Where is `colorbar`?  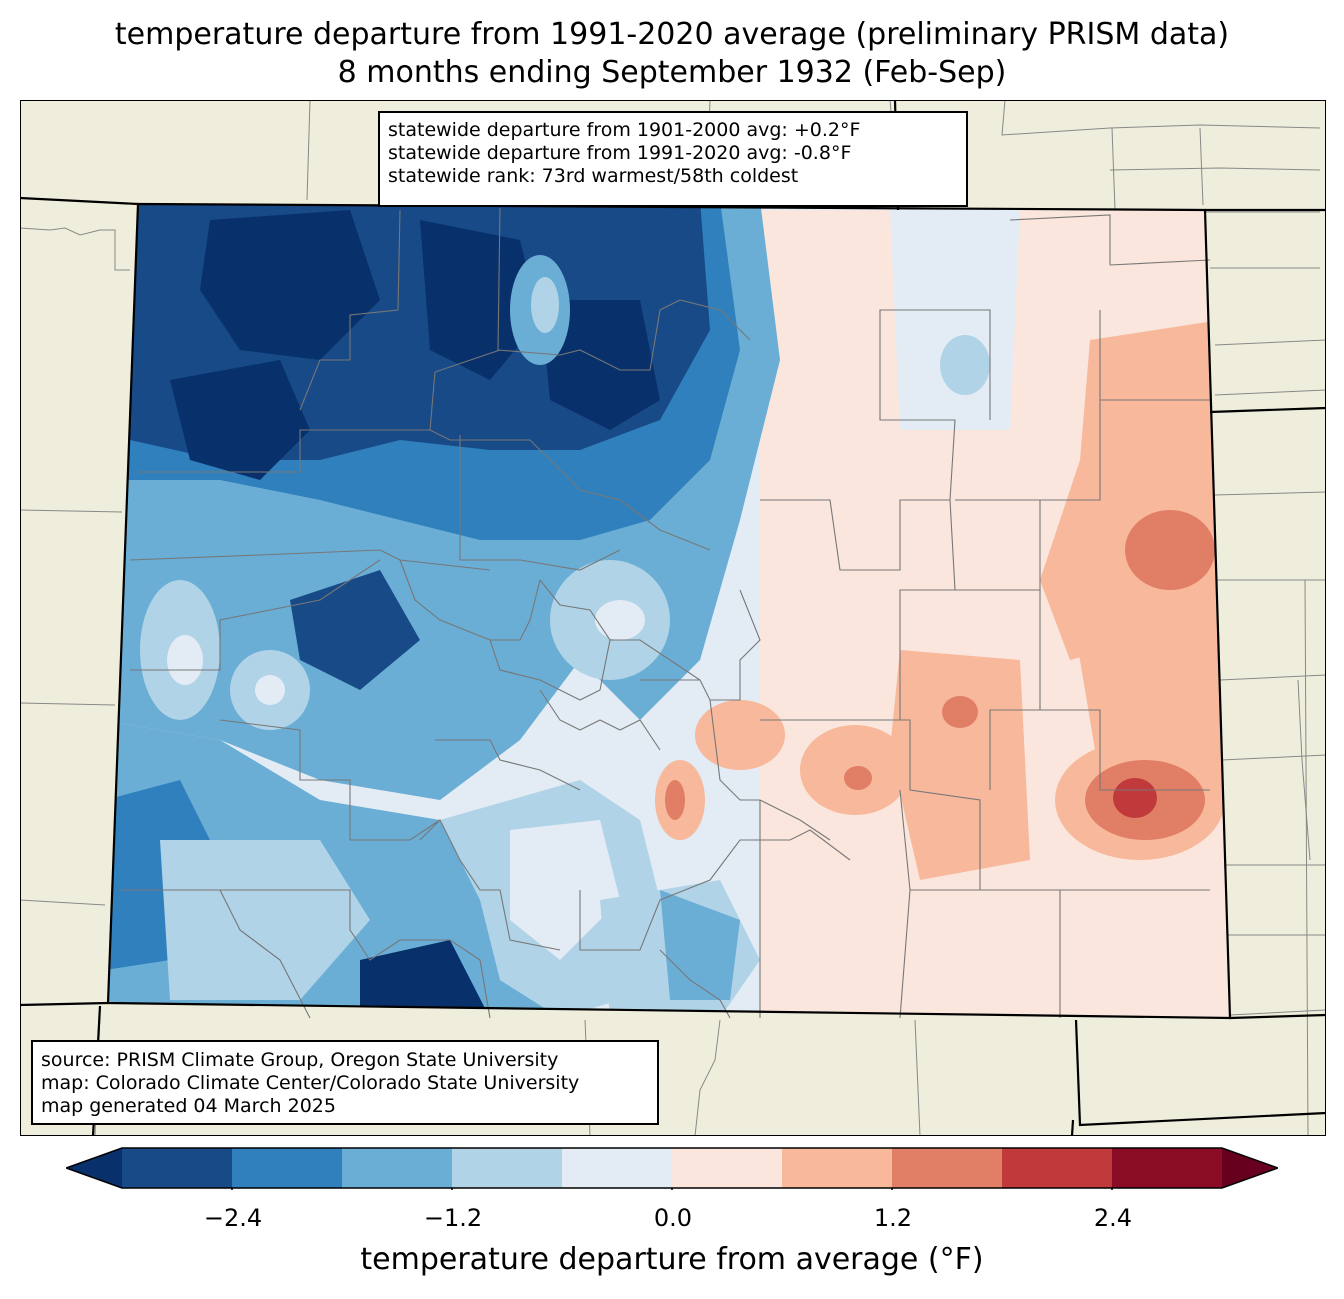
colorbar is located at coordinates (672, 1168).